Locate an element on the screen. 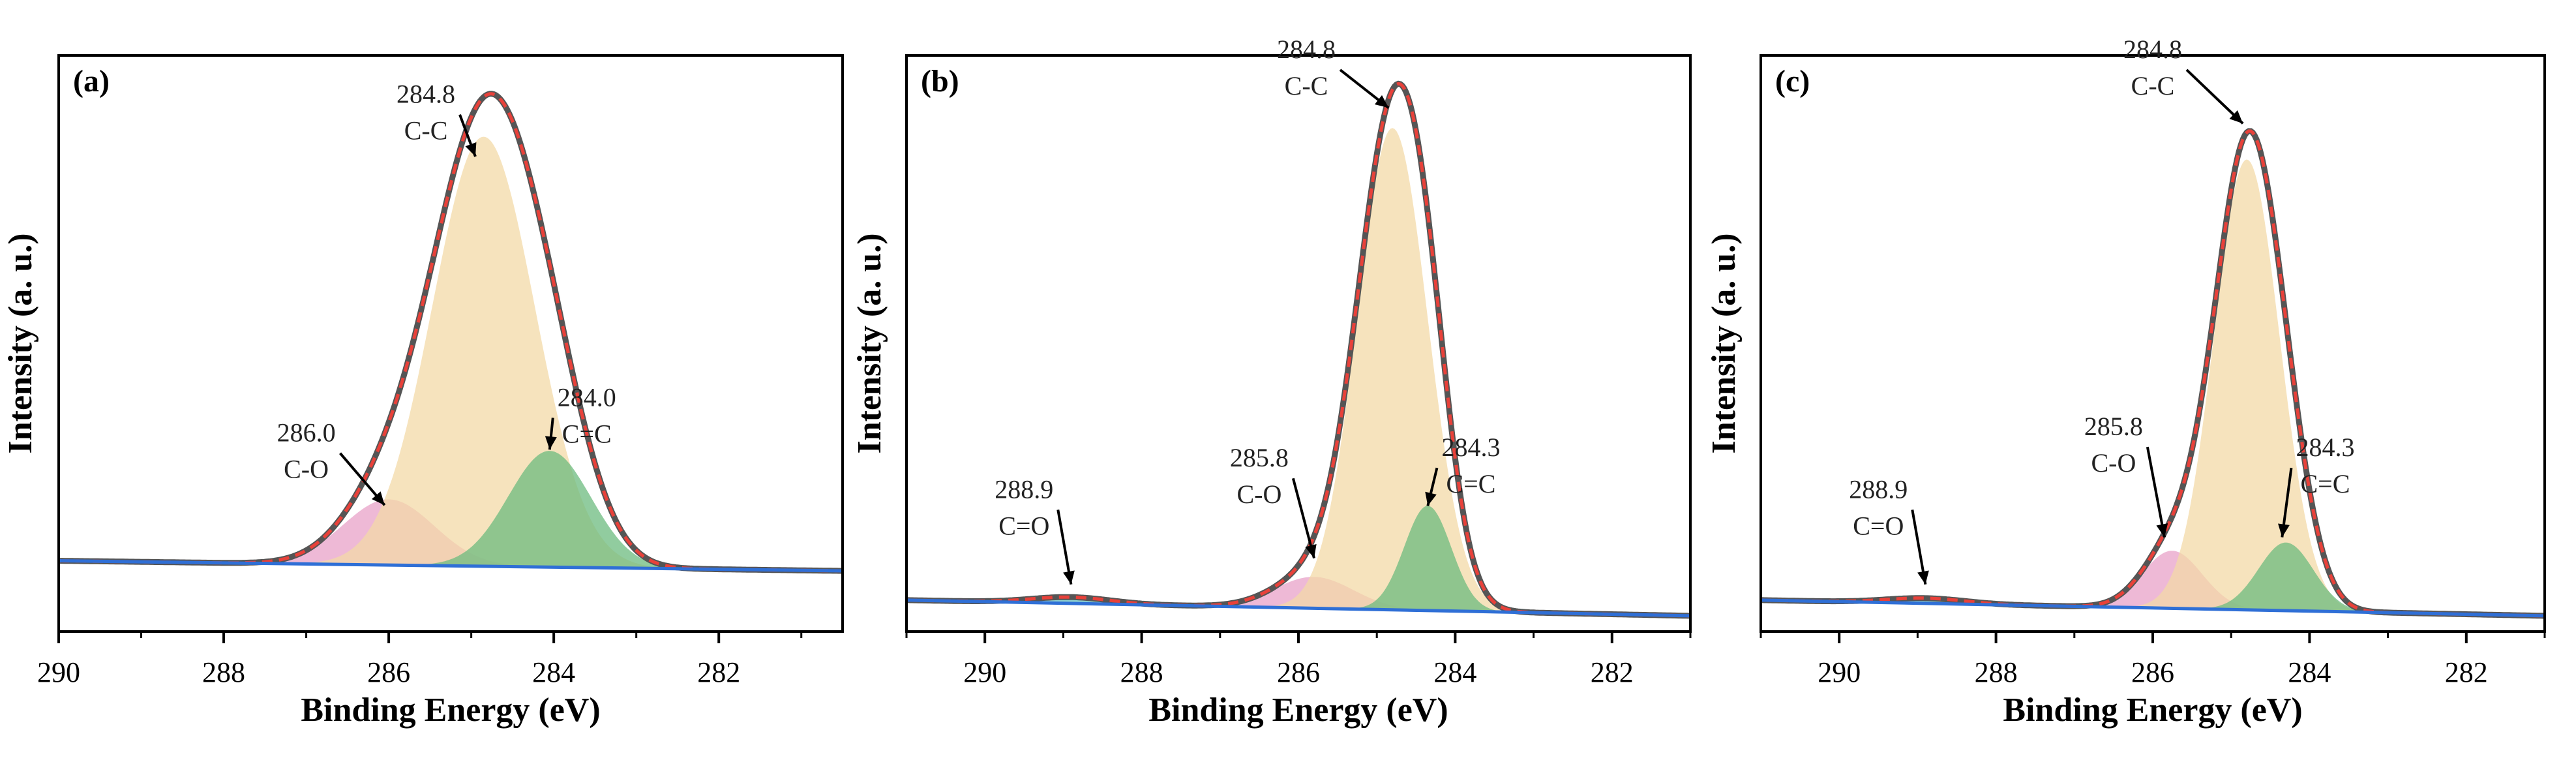 The width and height of the screenshot is (2576, 762). peak-c-o is located at coordinates (2153, 583).